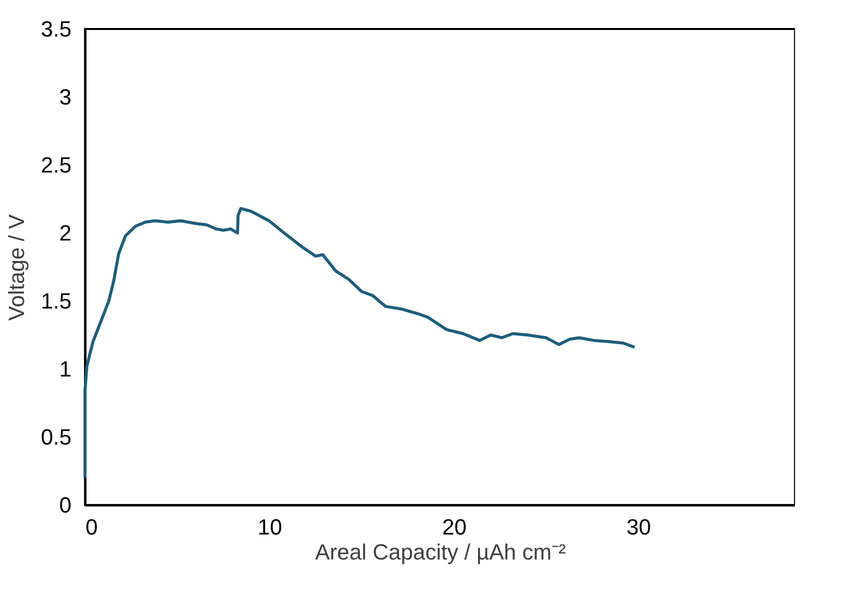 This screenshot has height=603, width=845. What do you see at coordinates (638, 527) in the screenshot?
I see `x-tick-label: 30` at bounding box center [638, 527].